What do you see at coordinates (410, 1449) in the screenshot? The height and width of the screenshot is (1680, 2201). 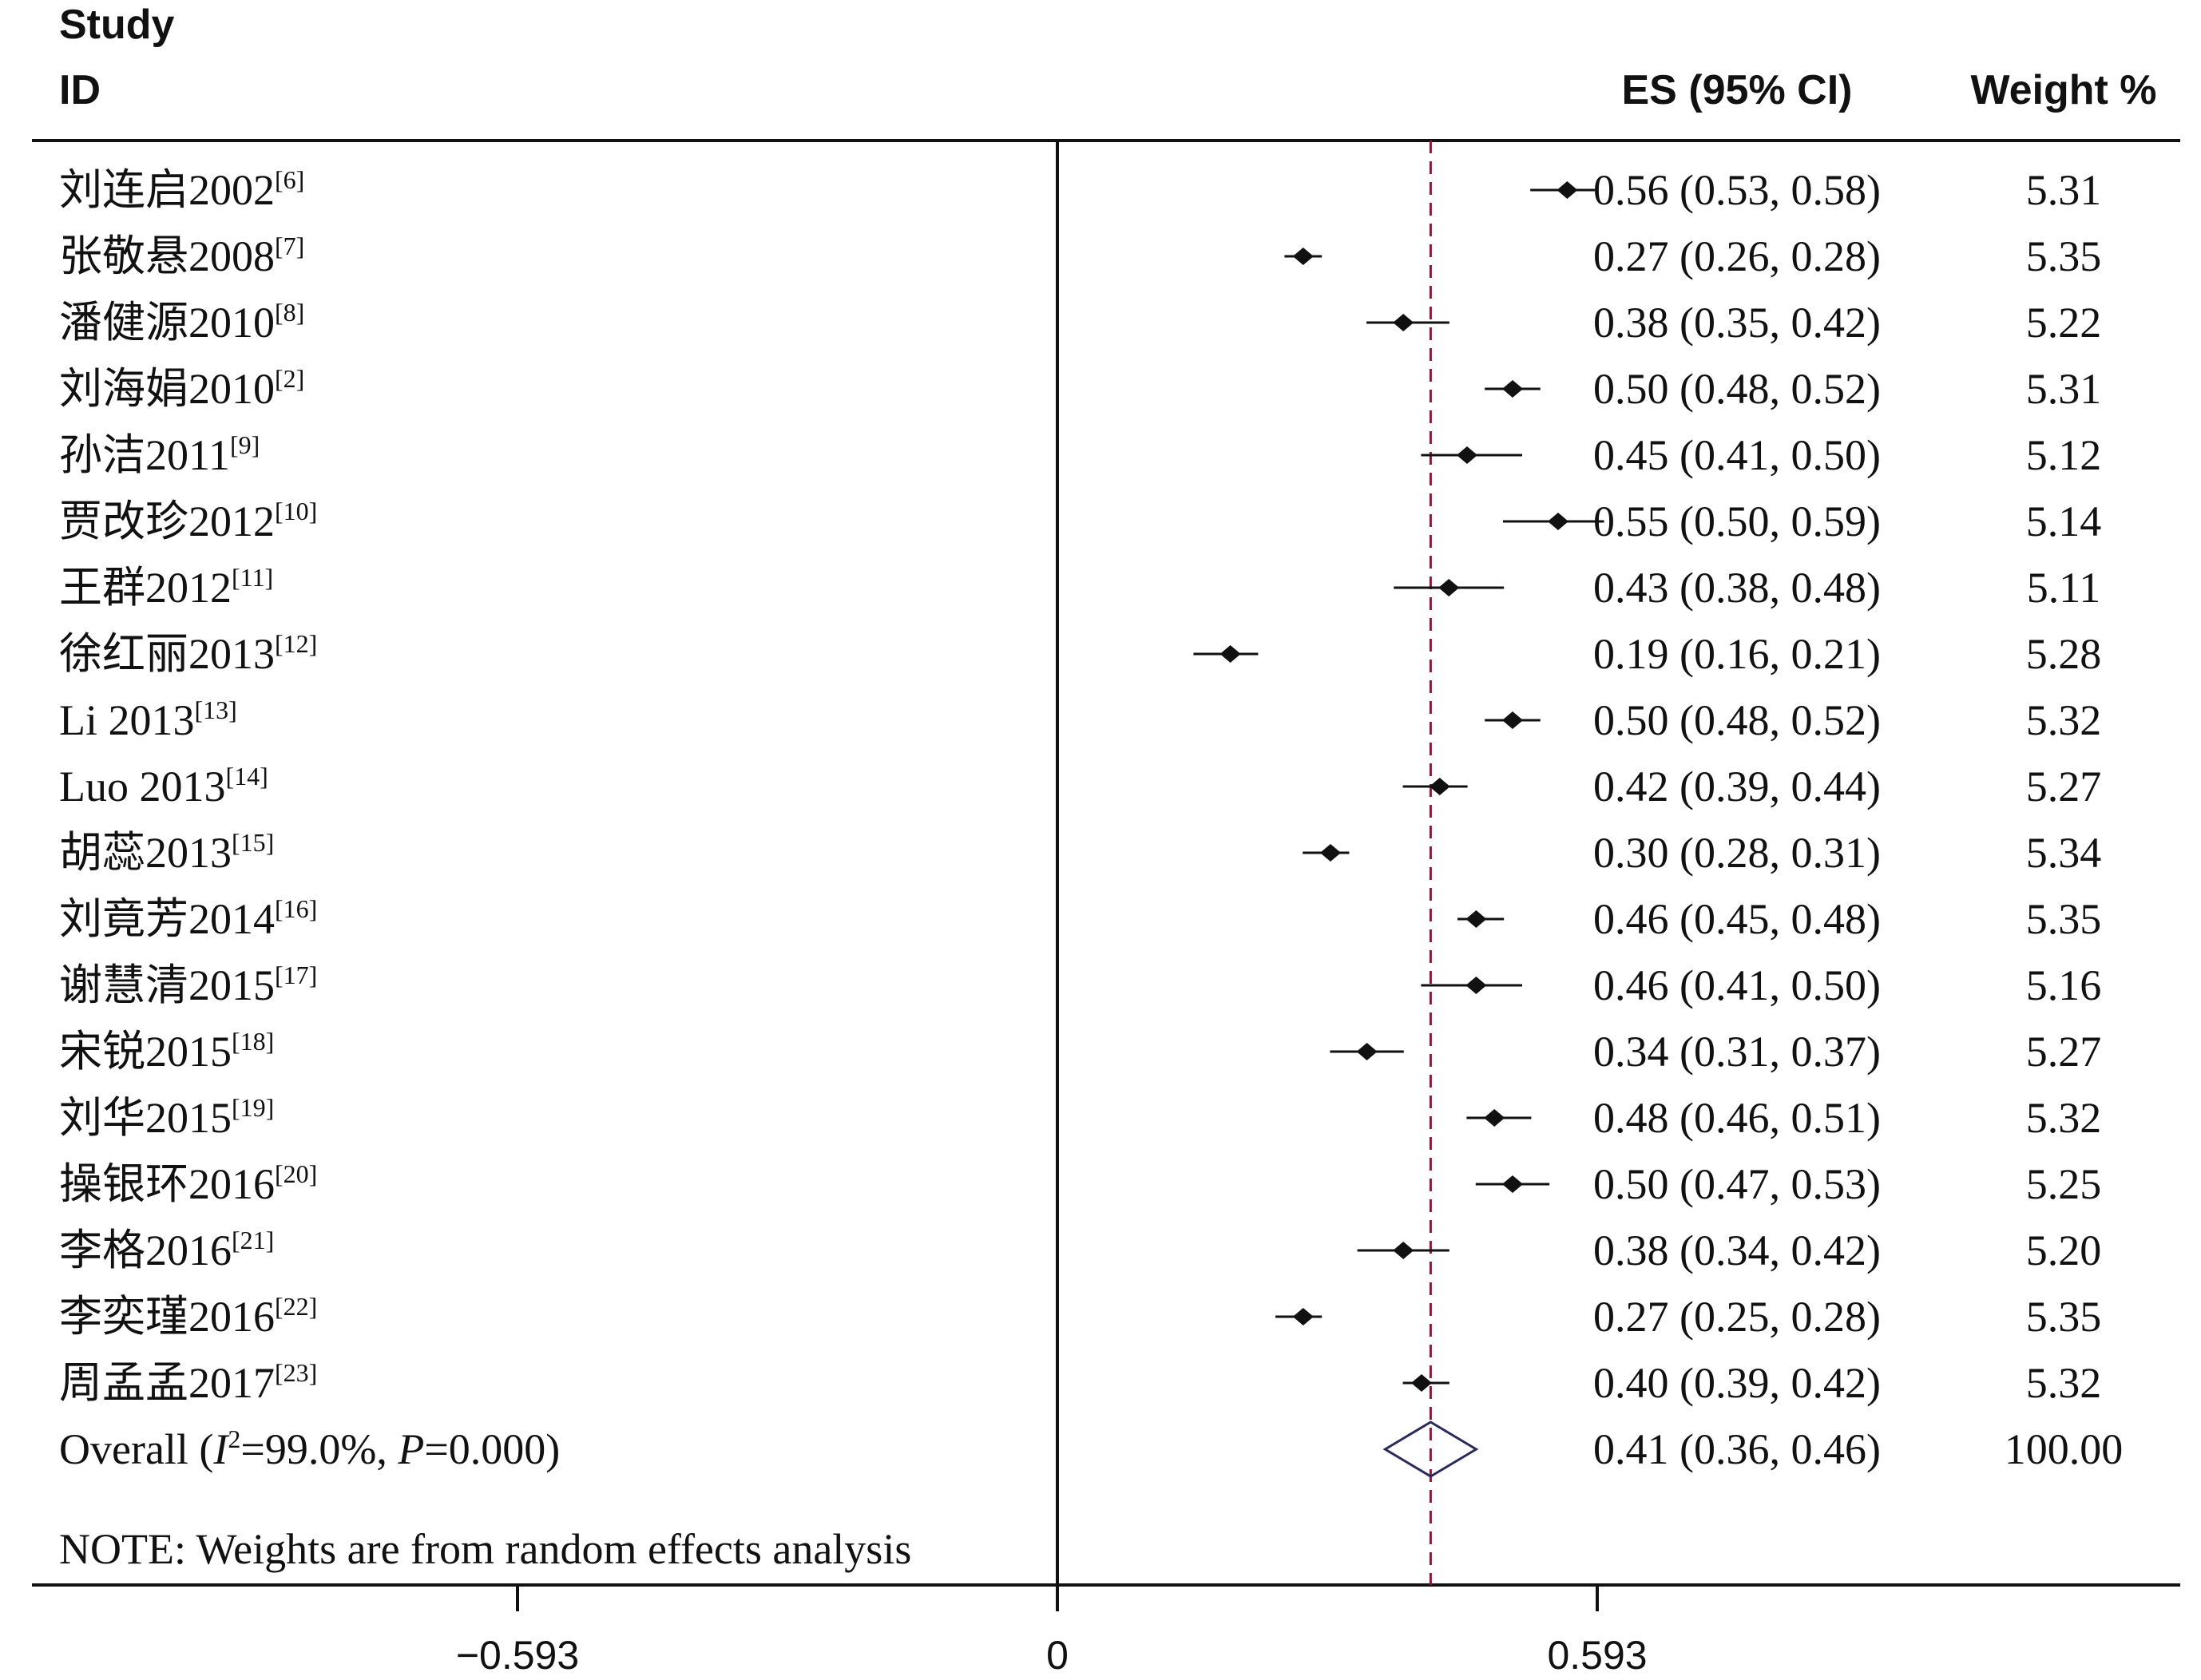 I see `p-symbol: P` at bounding box center [410, 1449].